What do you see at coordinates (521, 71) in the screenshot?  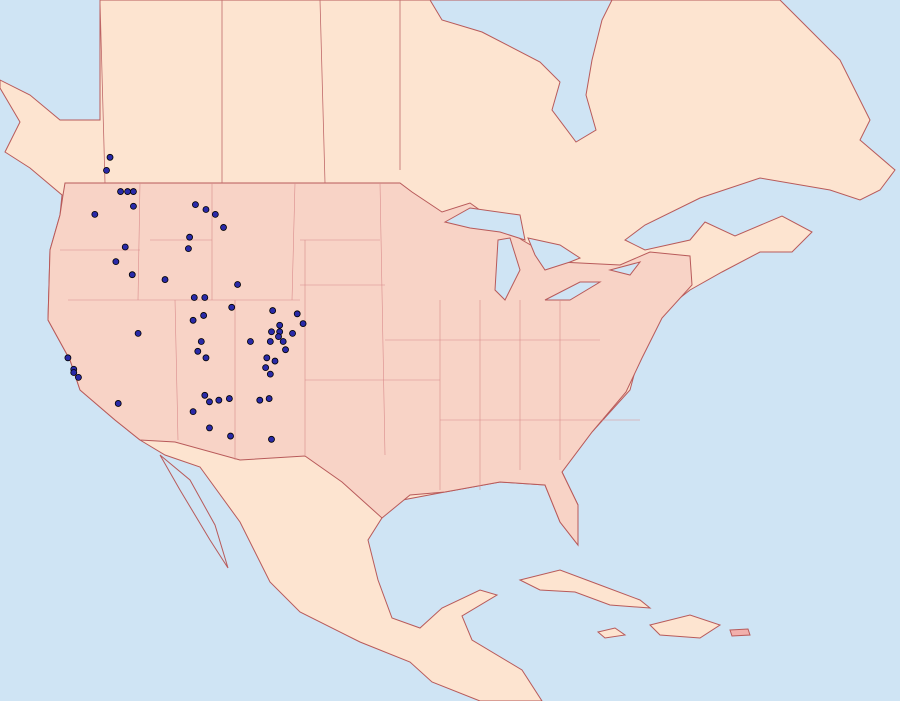 I see `hudson-bay` at bounding box center [521, 71].